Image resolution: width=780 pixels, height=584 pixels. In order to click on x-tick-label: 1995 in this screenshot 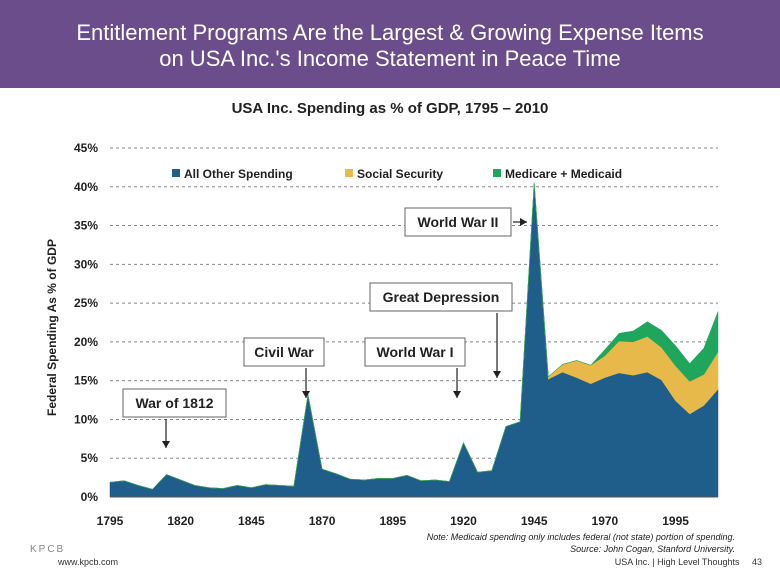, I will do `click(675, 521)`.